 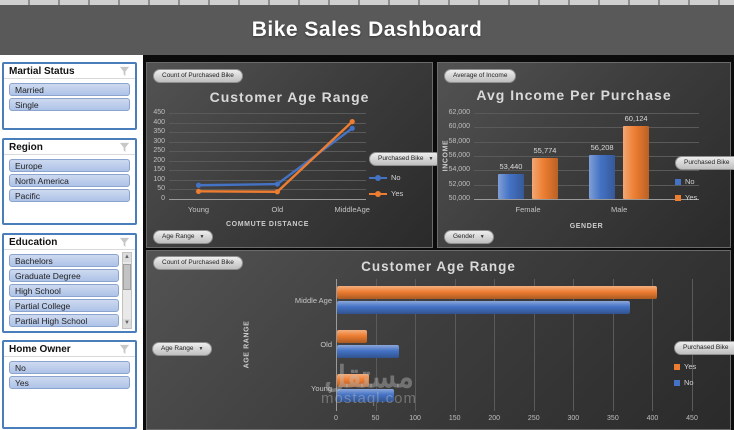 What do you see at coordinates (321, 388) in the screenshot?
I see `y-category-label: Young` at bounding box center [321, 388].